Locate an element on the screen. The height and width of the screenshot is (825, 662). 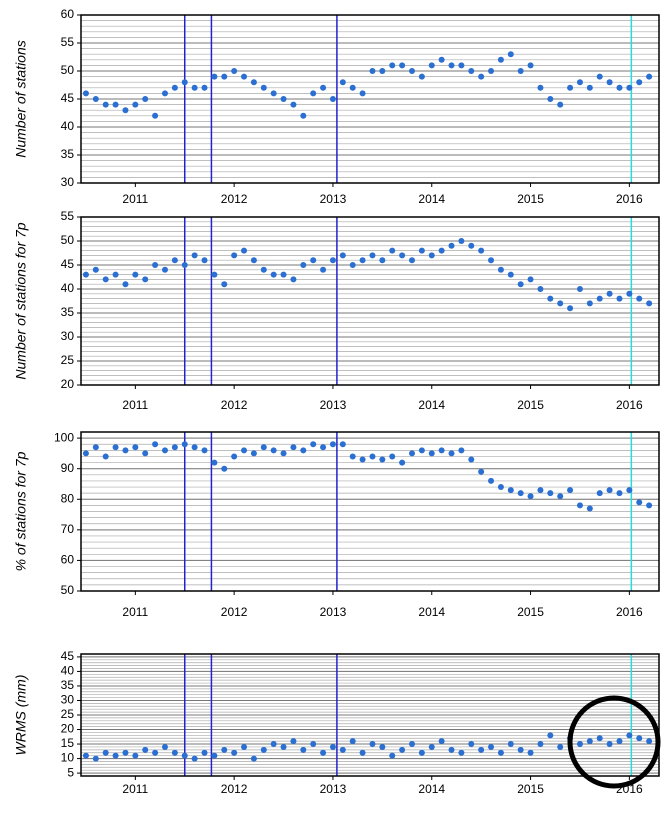
x-tick-label: 2015 is located at coordinates (530, 199).